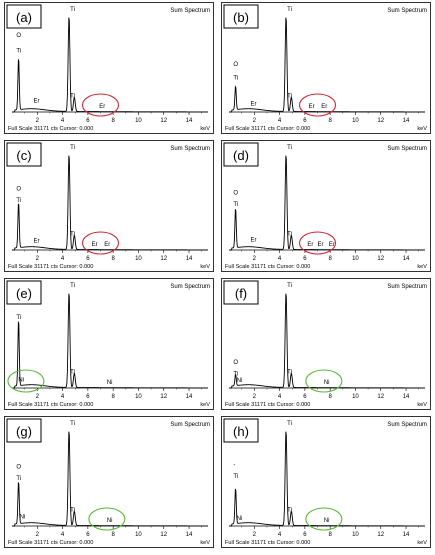 The width and height of the screenshot is (435, 555). I want to click on panel-label: (d), so click(241, 155).